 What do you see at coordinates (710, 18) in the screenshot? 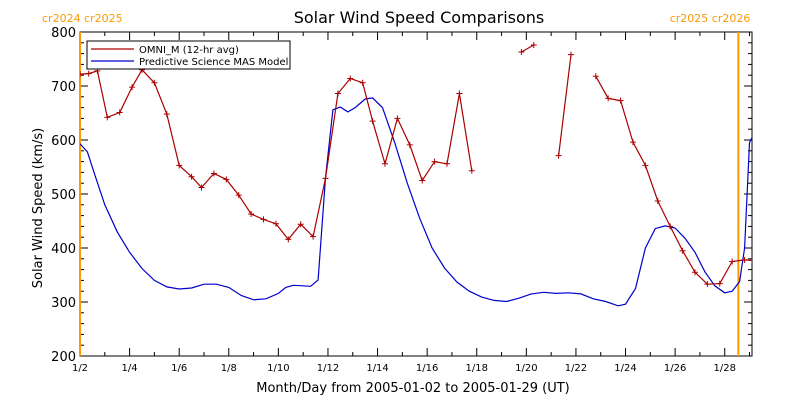
I see `rotation-label: cr2025 cr2026` at bounding box center [710, 18].